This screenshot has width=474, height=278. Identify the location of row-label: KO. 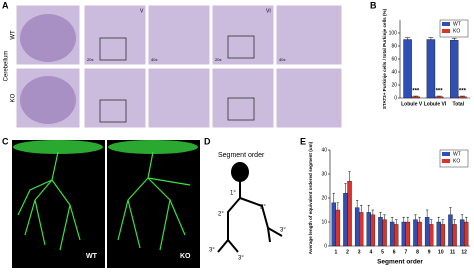
(14, 97).